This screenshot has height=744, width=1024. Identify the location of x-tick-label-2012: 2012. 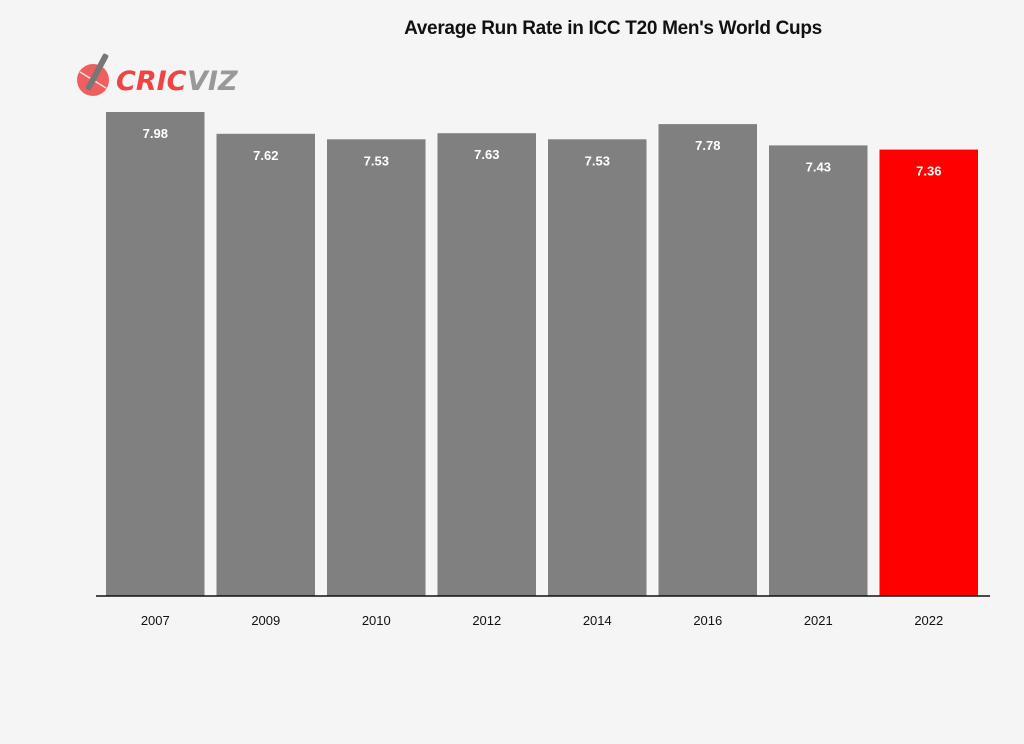
(486, 620).